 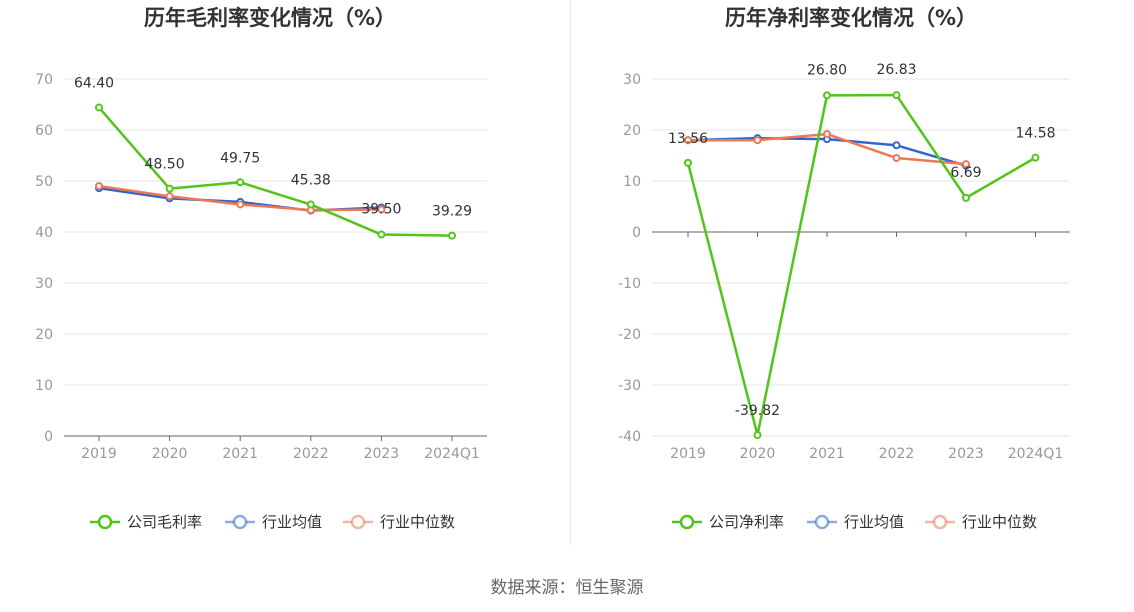 What do you see at coordinates (746, 522) in the screenshot?
I see `legend-label: 公司净利率` at bounding box center [746, 522].